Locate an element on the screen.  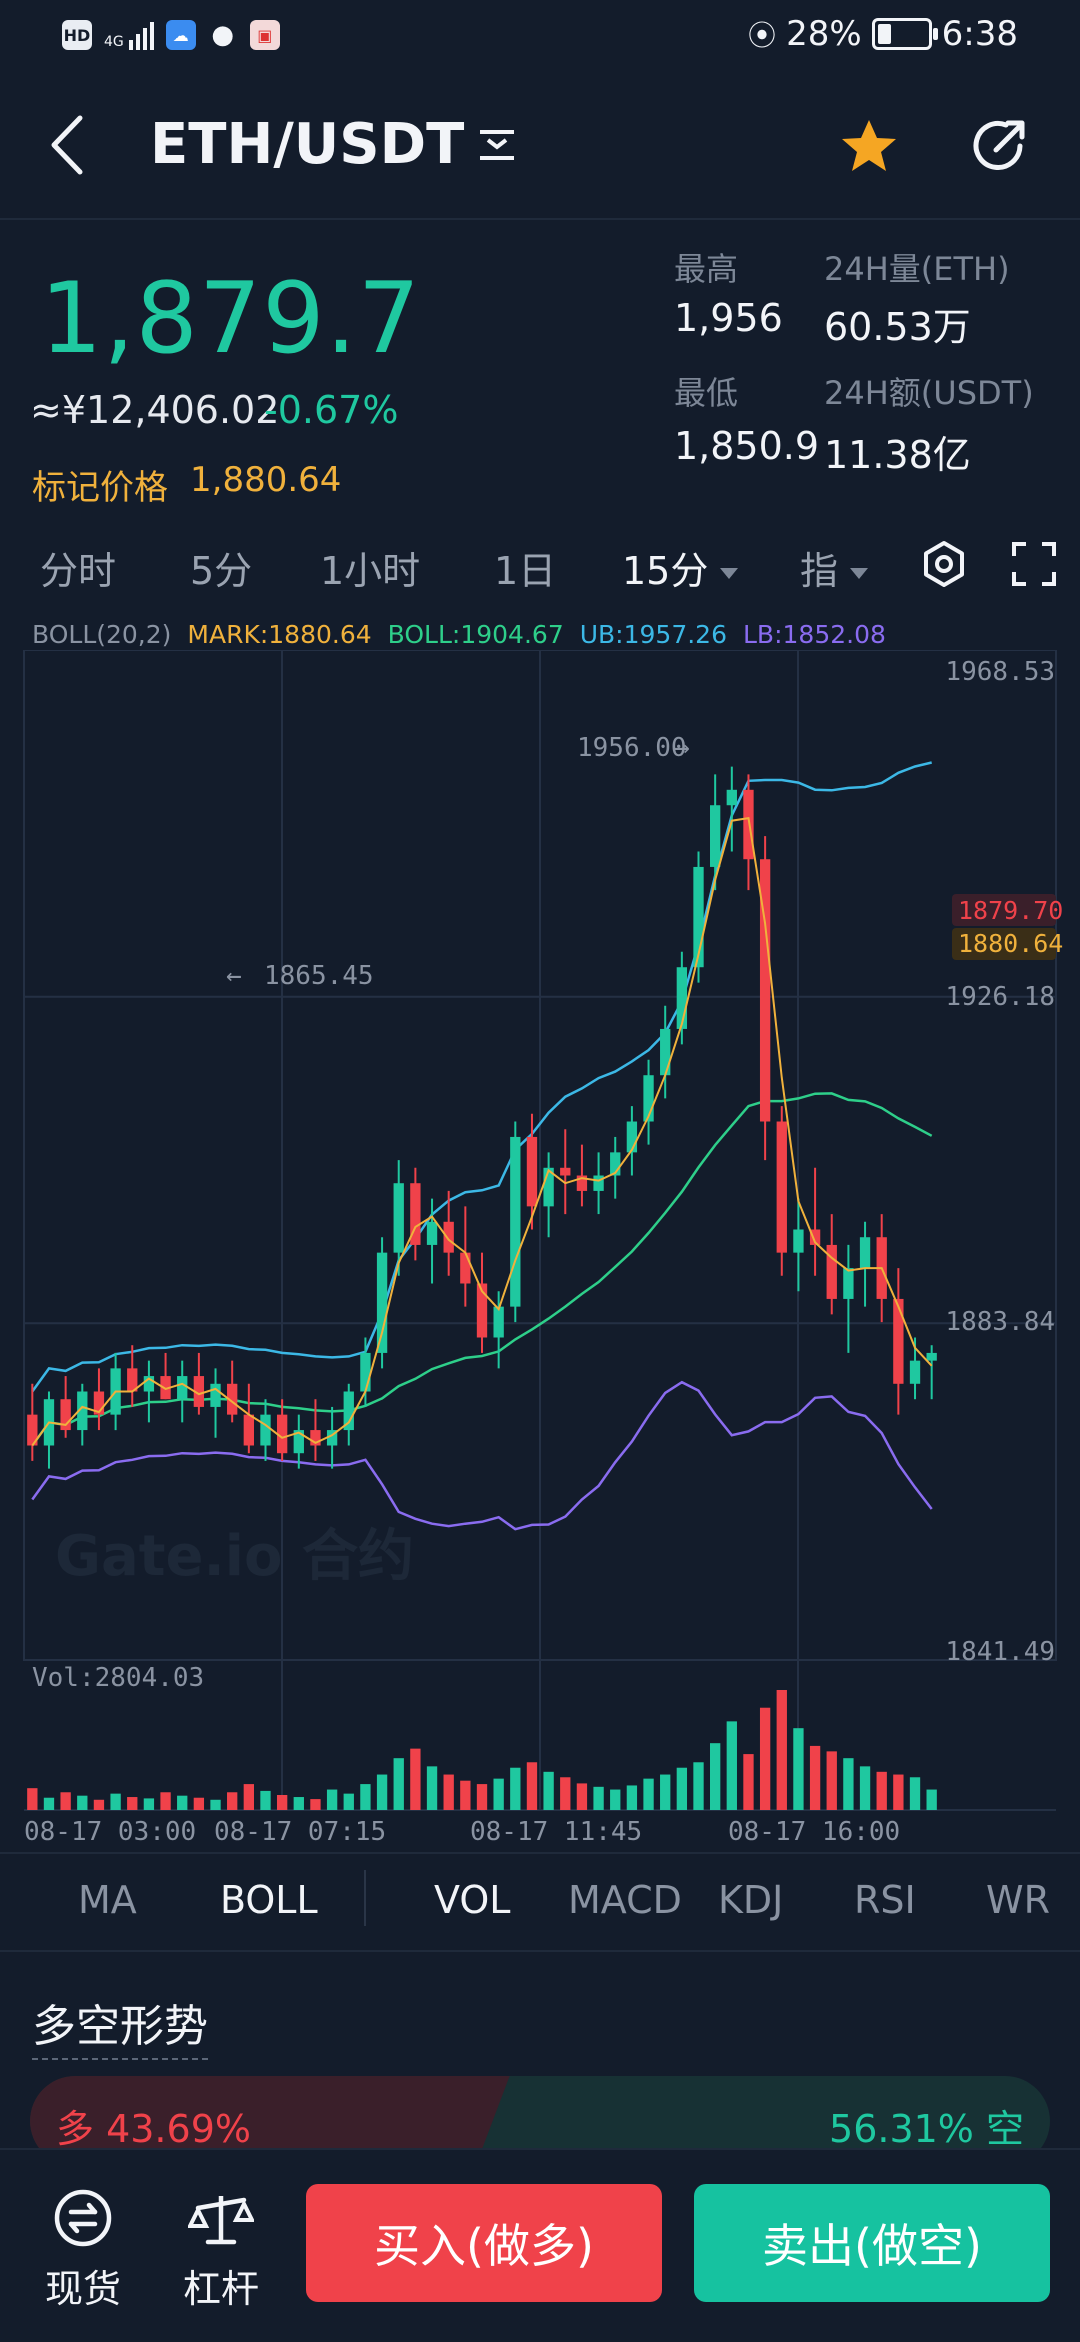
ind-vol: VOL is located at coordinates (472, 1900).